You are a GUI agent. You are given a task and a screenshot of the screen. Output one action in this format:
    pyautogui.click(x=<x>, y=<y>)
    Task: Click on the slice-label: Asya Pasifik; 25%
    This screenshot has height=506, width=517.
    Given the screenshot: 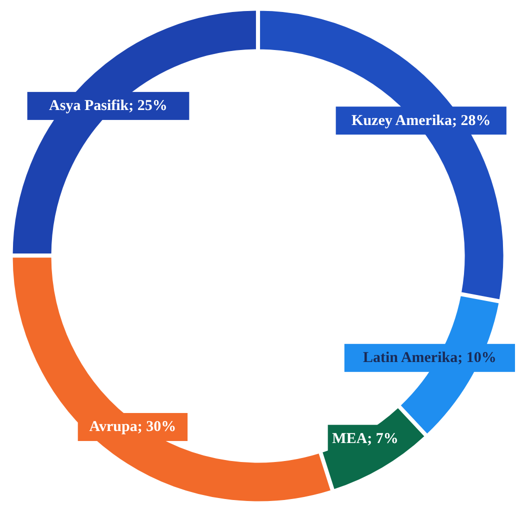 What is the action you would take?
    pyautogui.click(x=108, y=106)
    